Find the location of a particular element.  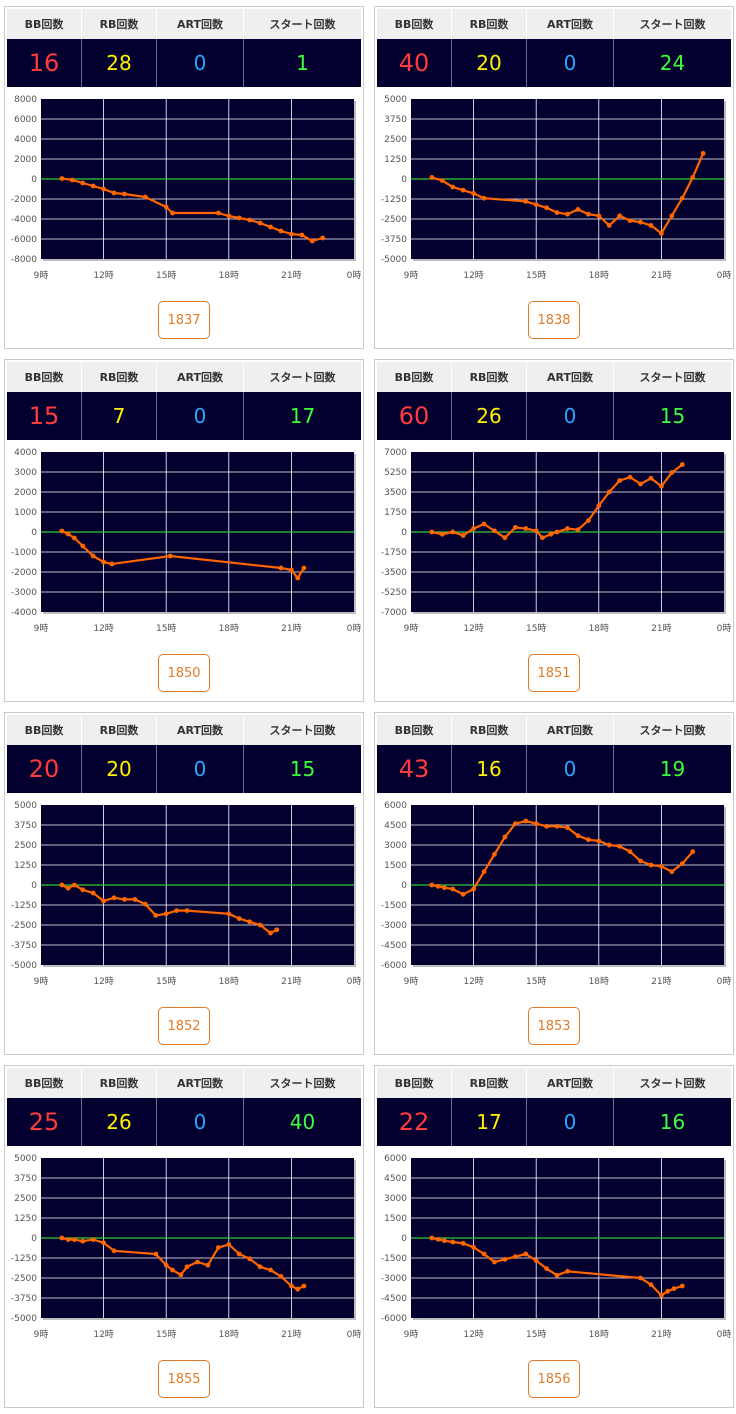

x-tick-label: 15時 is located at coordinates (536, 628).